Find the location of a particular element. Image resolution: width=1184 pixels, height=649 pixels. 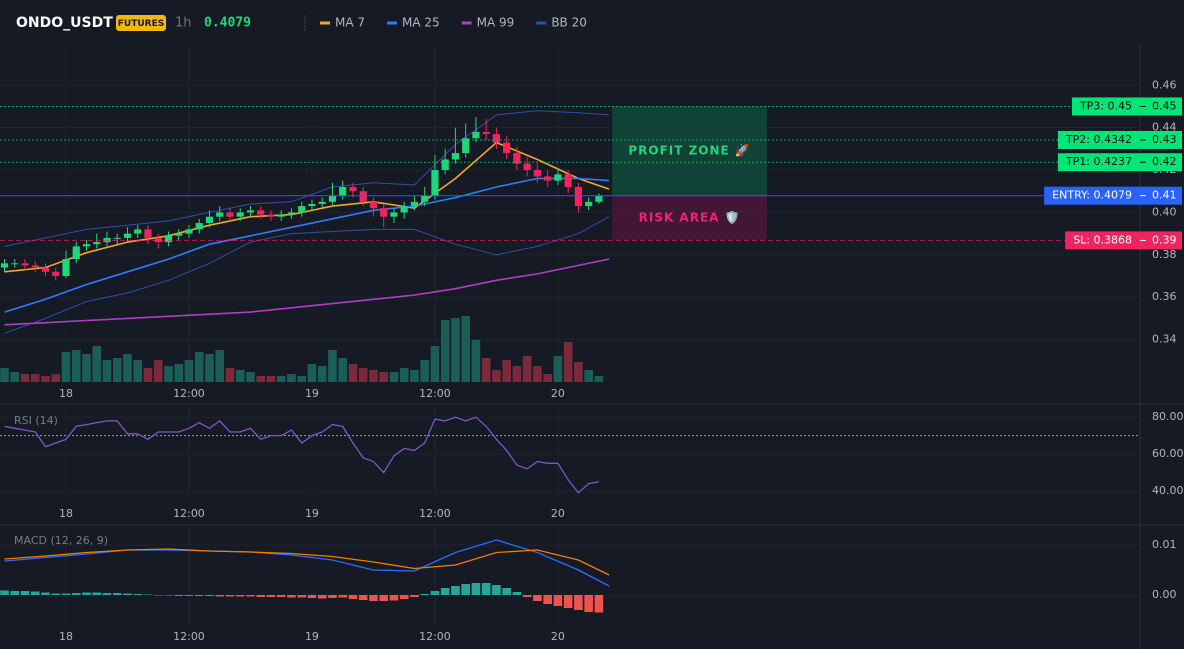

zone is located at coordinates (689, 151).